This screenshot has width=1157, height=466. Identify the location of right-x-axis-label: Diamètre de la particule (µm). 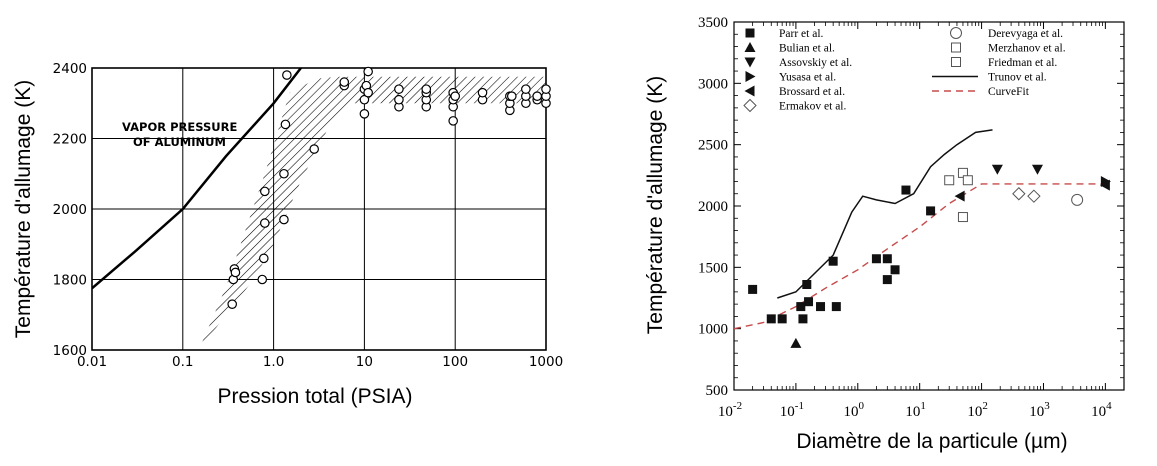
(931, 441).